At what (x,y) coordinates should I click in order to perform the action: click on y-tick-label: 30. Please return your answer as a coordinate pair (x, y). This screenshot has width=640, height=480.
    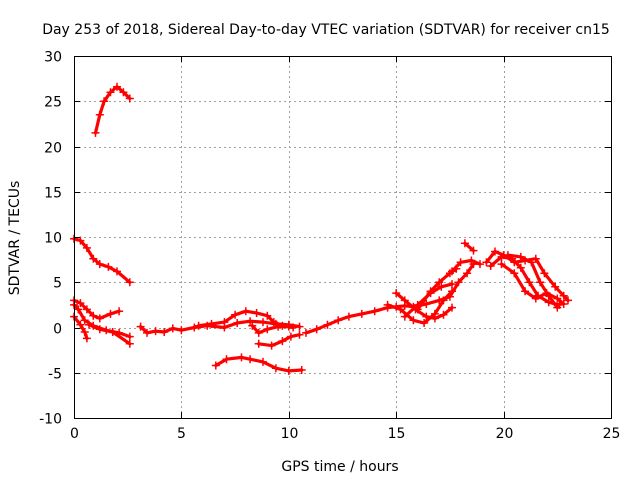
    Looking at the image, I should click on (53, 58).